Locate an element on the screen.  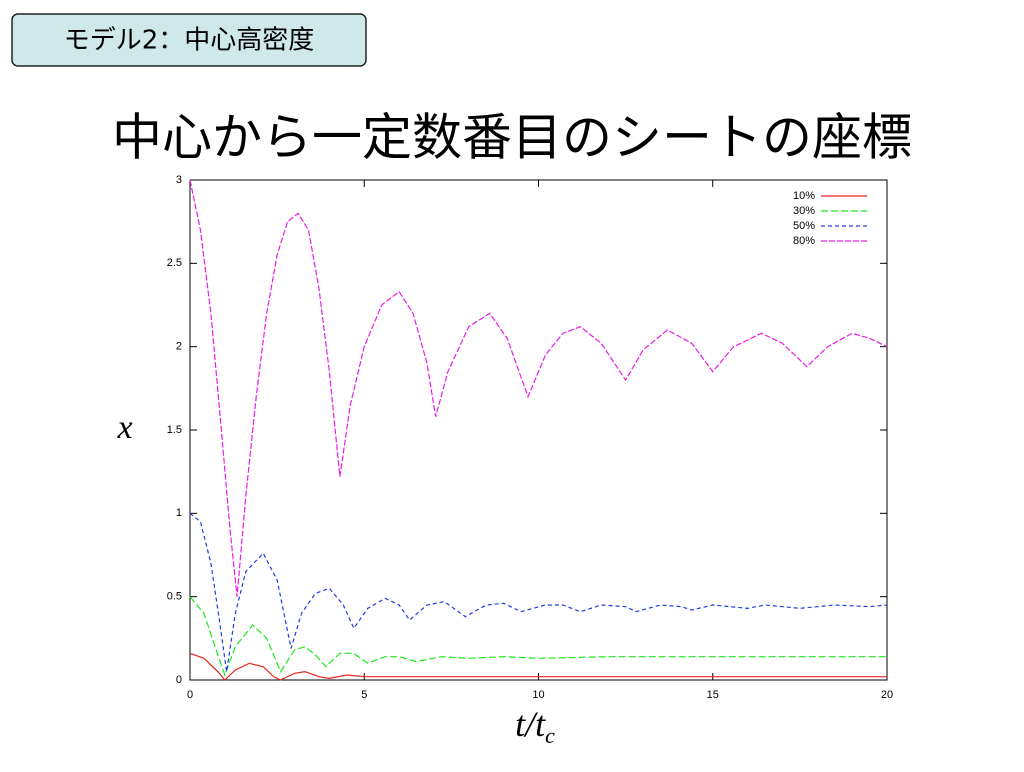
y-axis-label: x is located at coordinates (124, 427).